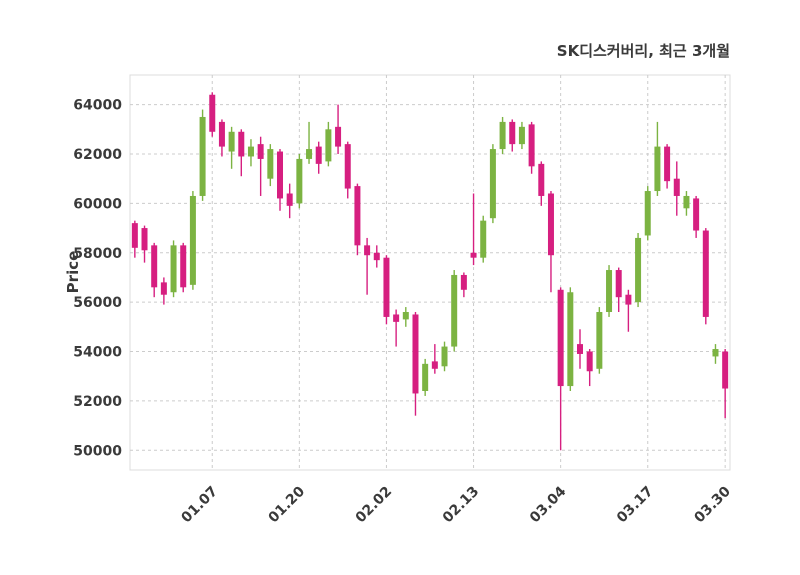  Describe the element at coordinates (548, 504) in the screenshot. I see `x-tick-label: 03.04` at that location.